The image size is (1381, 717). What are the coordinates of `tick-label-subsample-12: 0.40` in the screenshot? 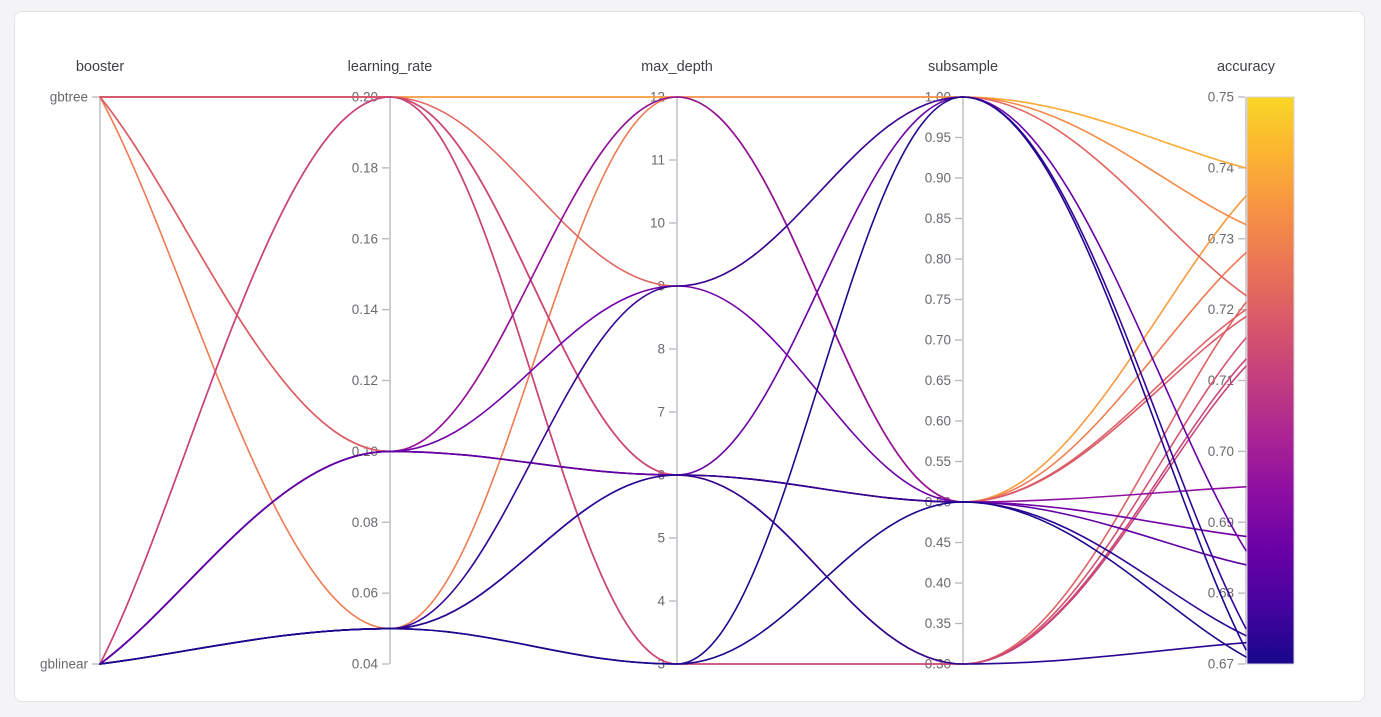 It's located at (938, 583).